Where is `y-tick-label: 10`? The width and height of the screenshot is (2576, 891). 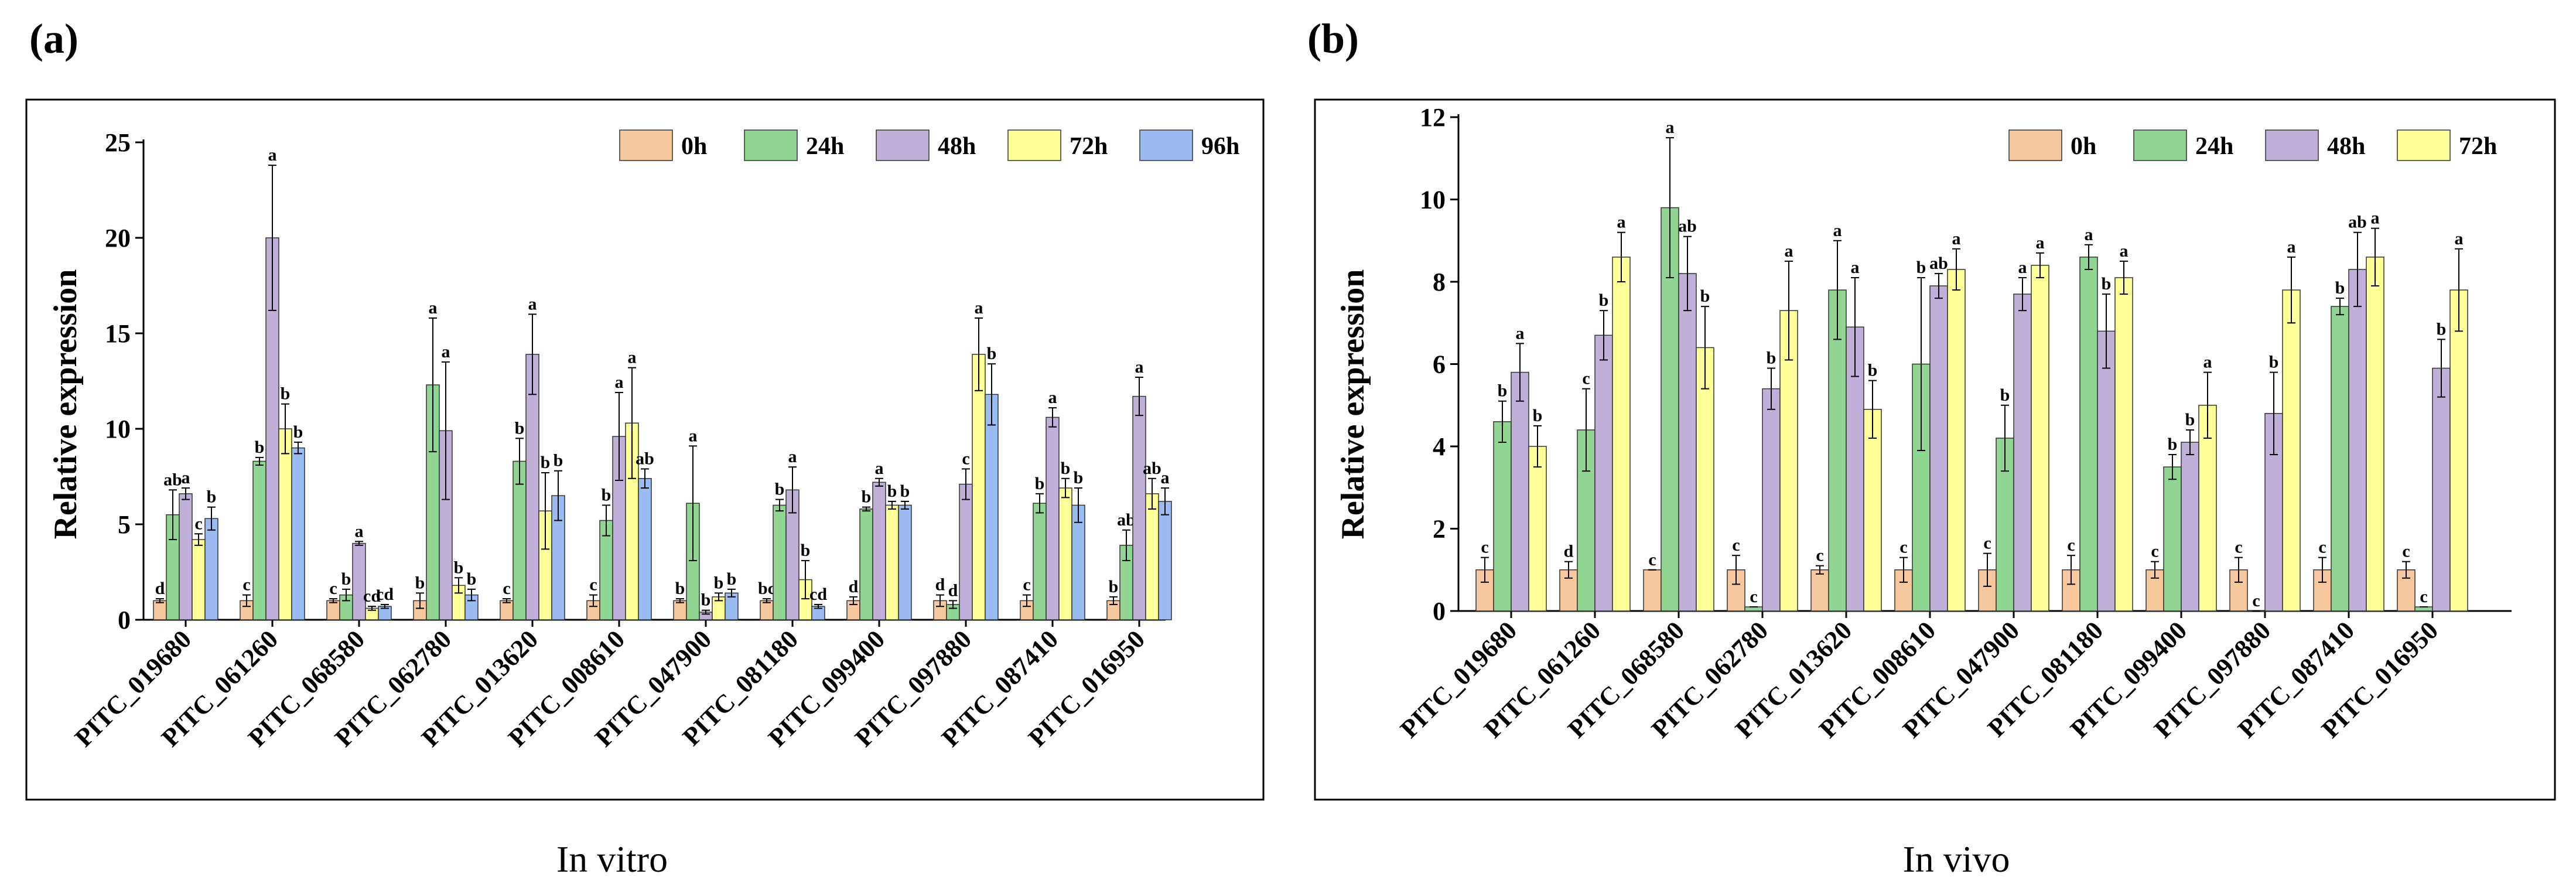 y-tick-label: 10 is located at coordinates (118, 429).